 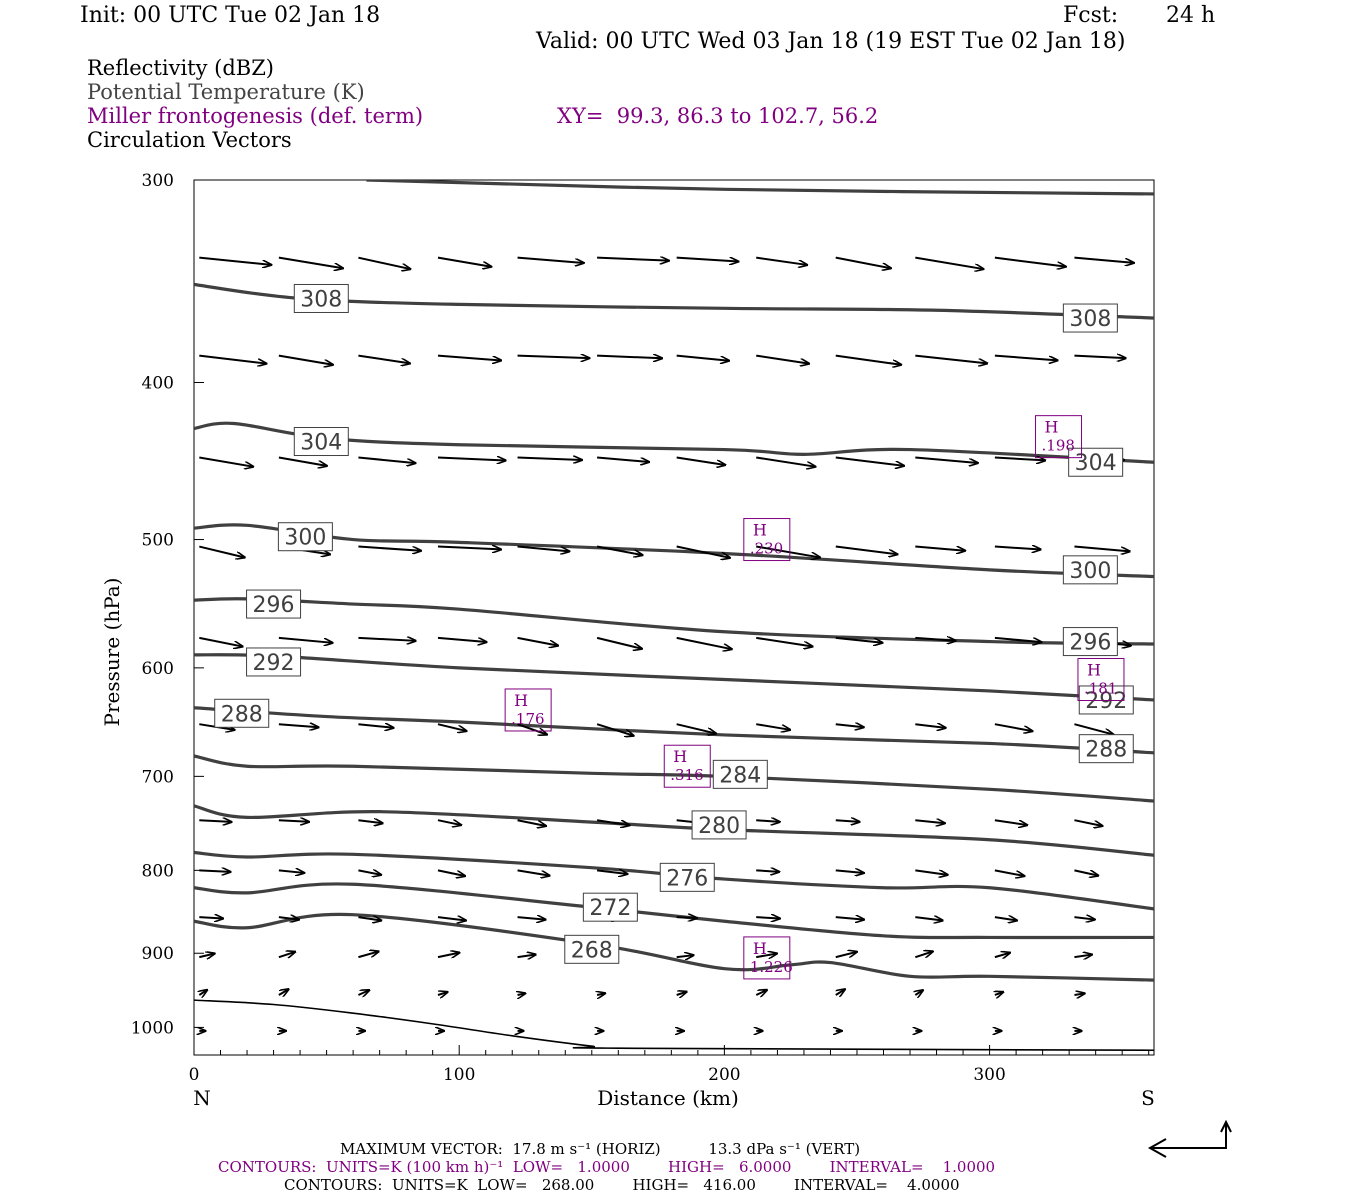 What do you see at coordinates (1100, 688) in the screenshot?
I see `frontogenesis-high-value: .181` at bounding box center [1100, 688].